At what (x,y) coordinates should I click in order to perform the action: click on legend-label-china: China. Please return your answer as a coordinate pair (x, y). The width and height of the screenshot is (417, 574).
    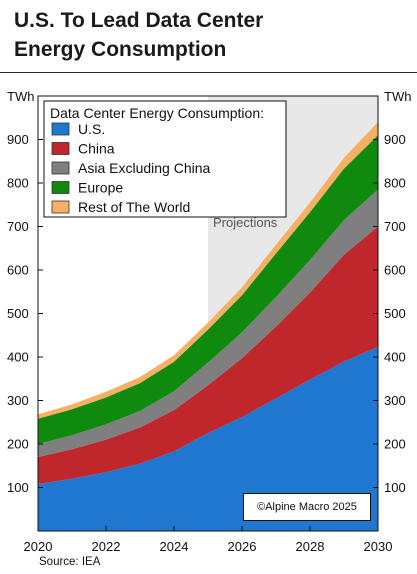
    Looking at the image, I should click on (96, 149).